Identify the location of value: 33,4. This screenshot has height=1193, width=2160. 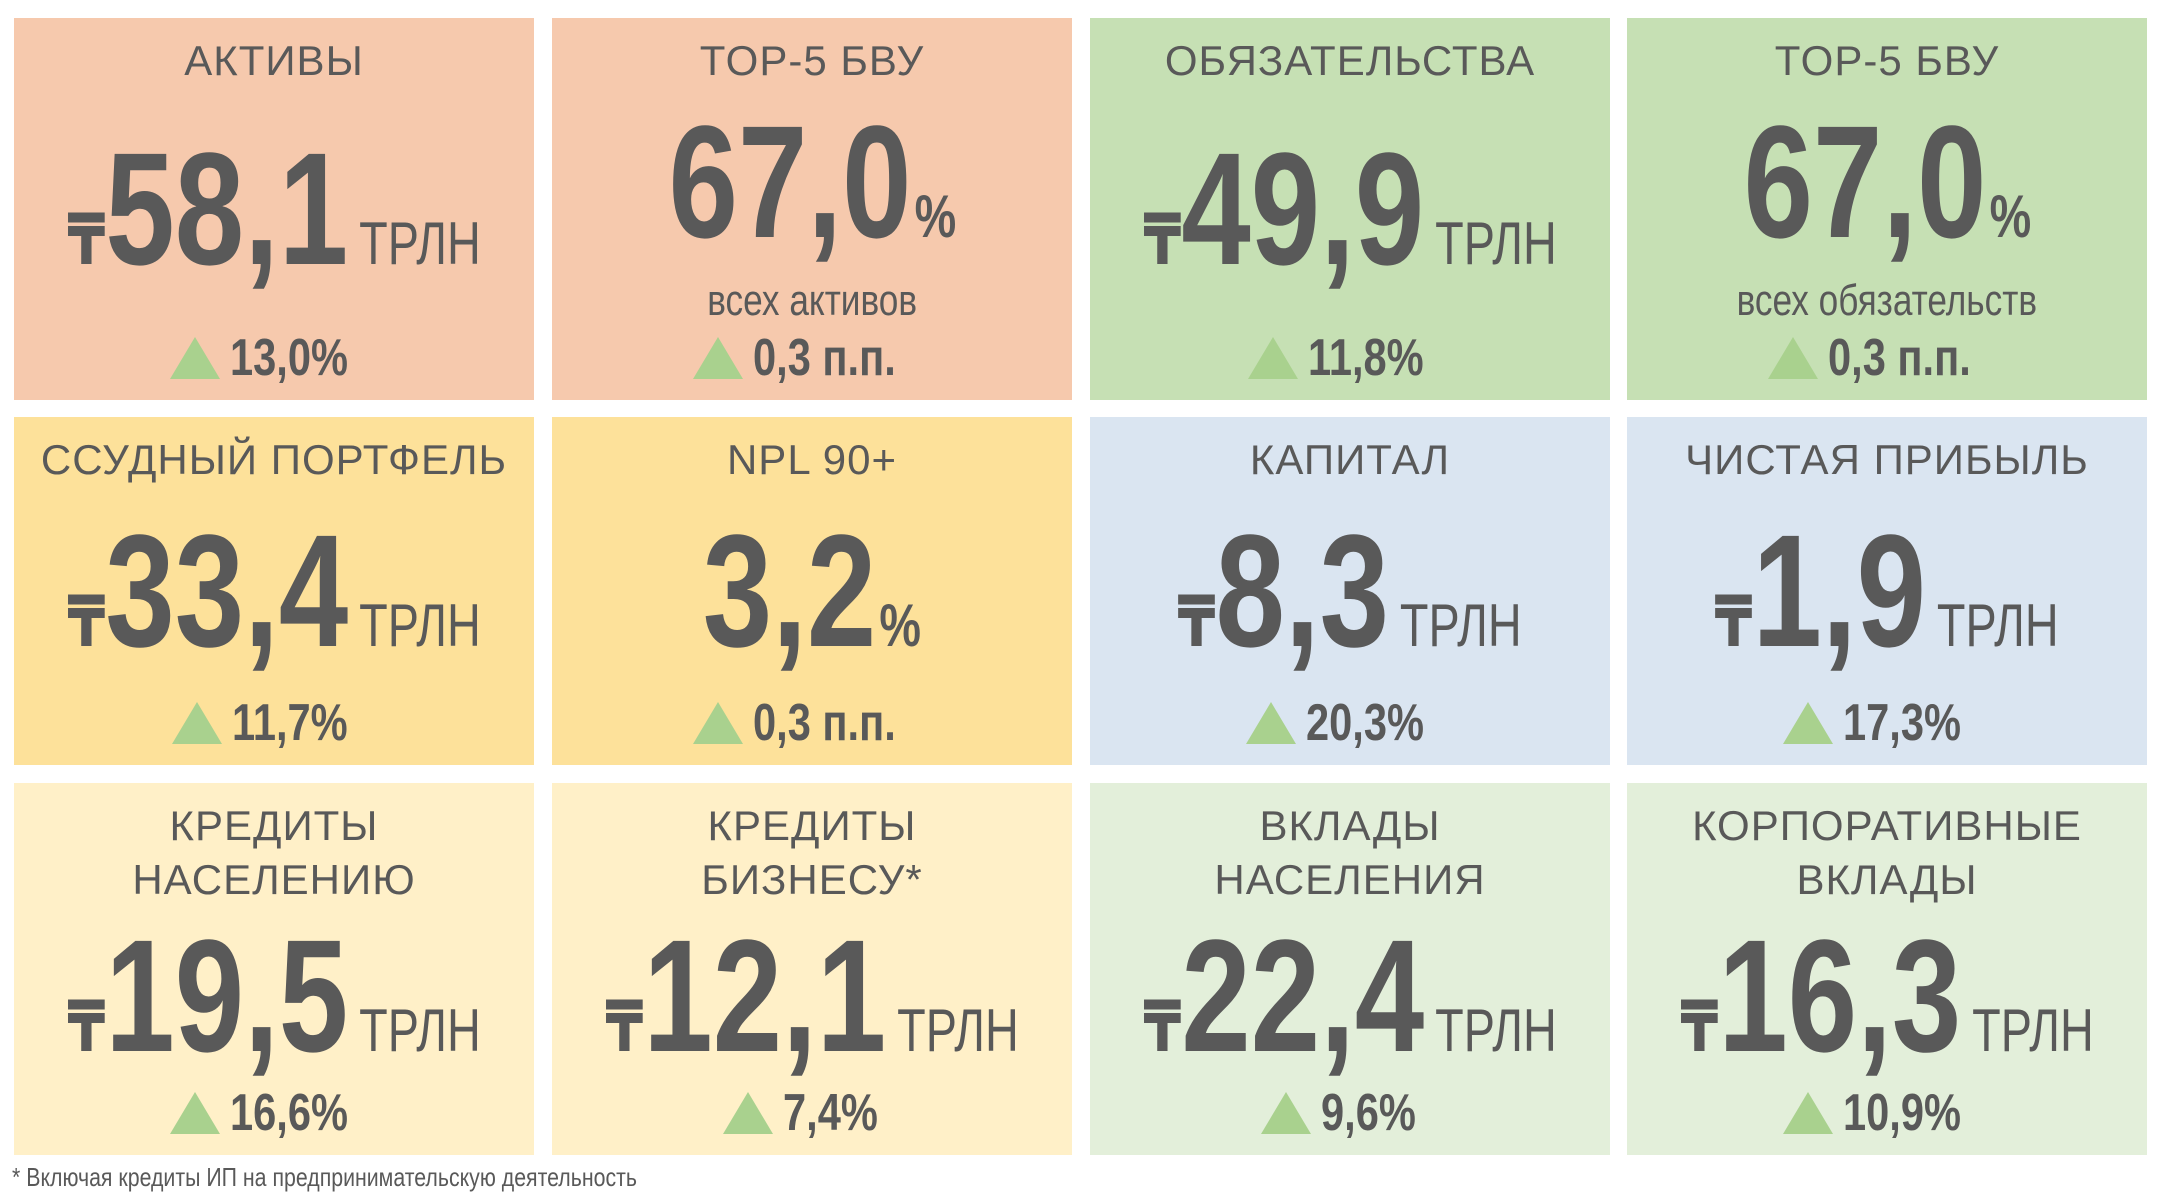
(227, 590).